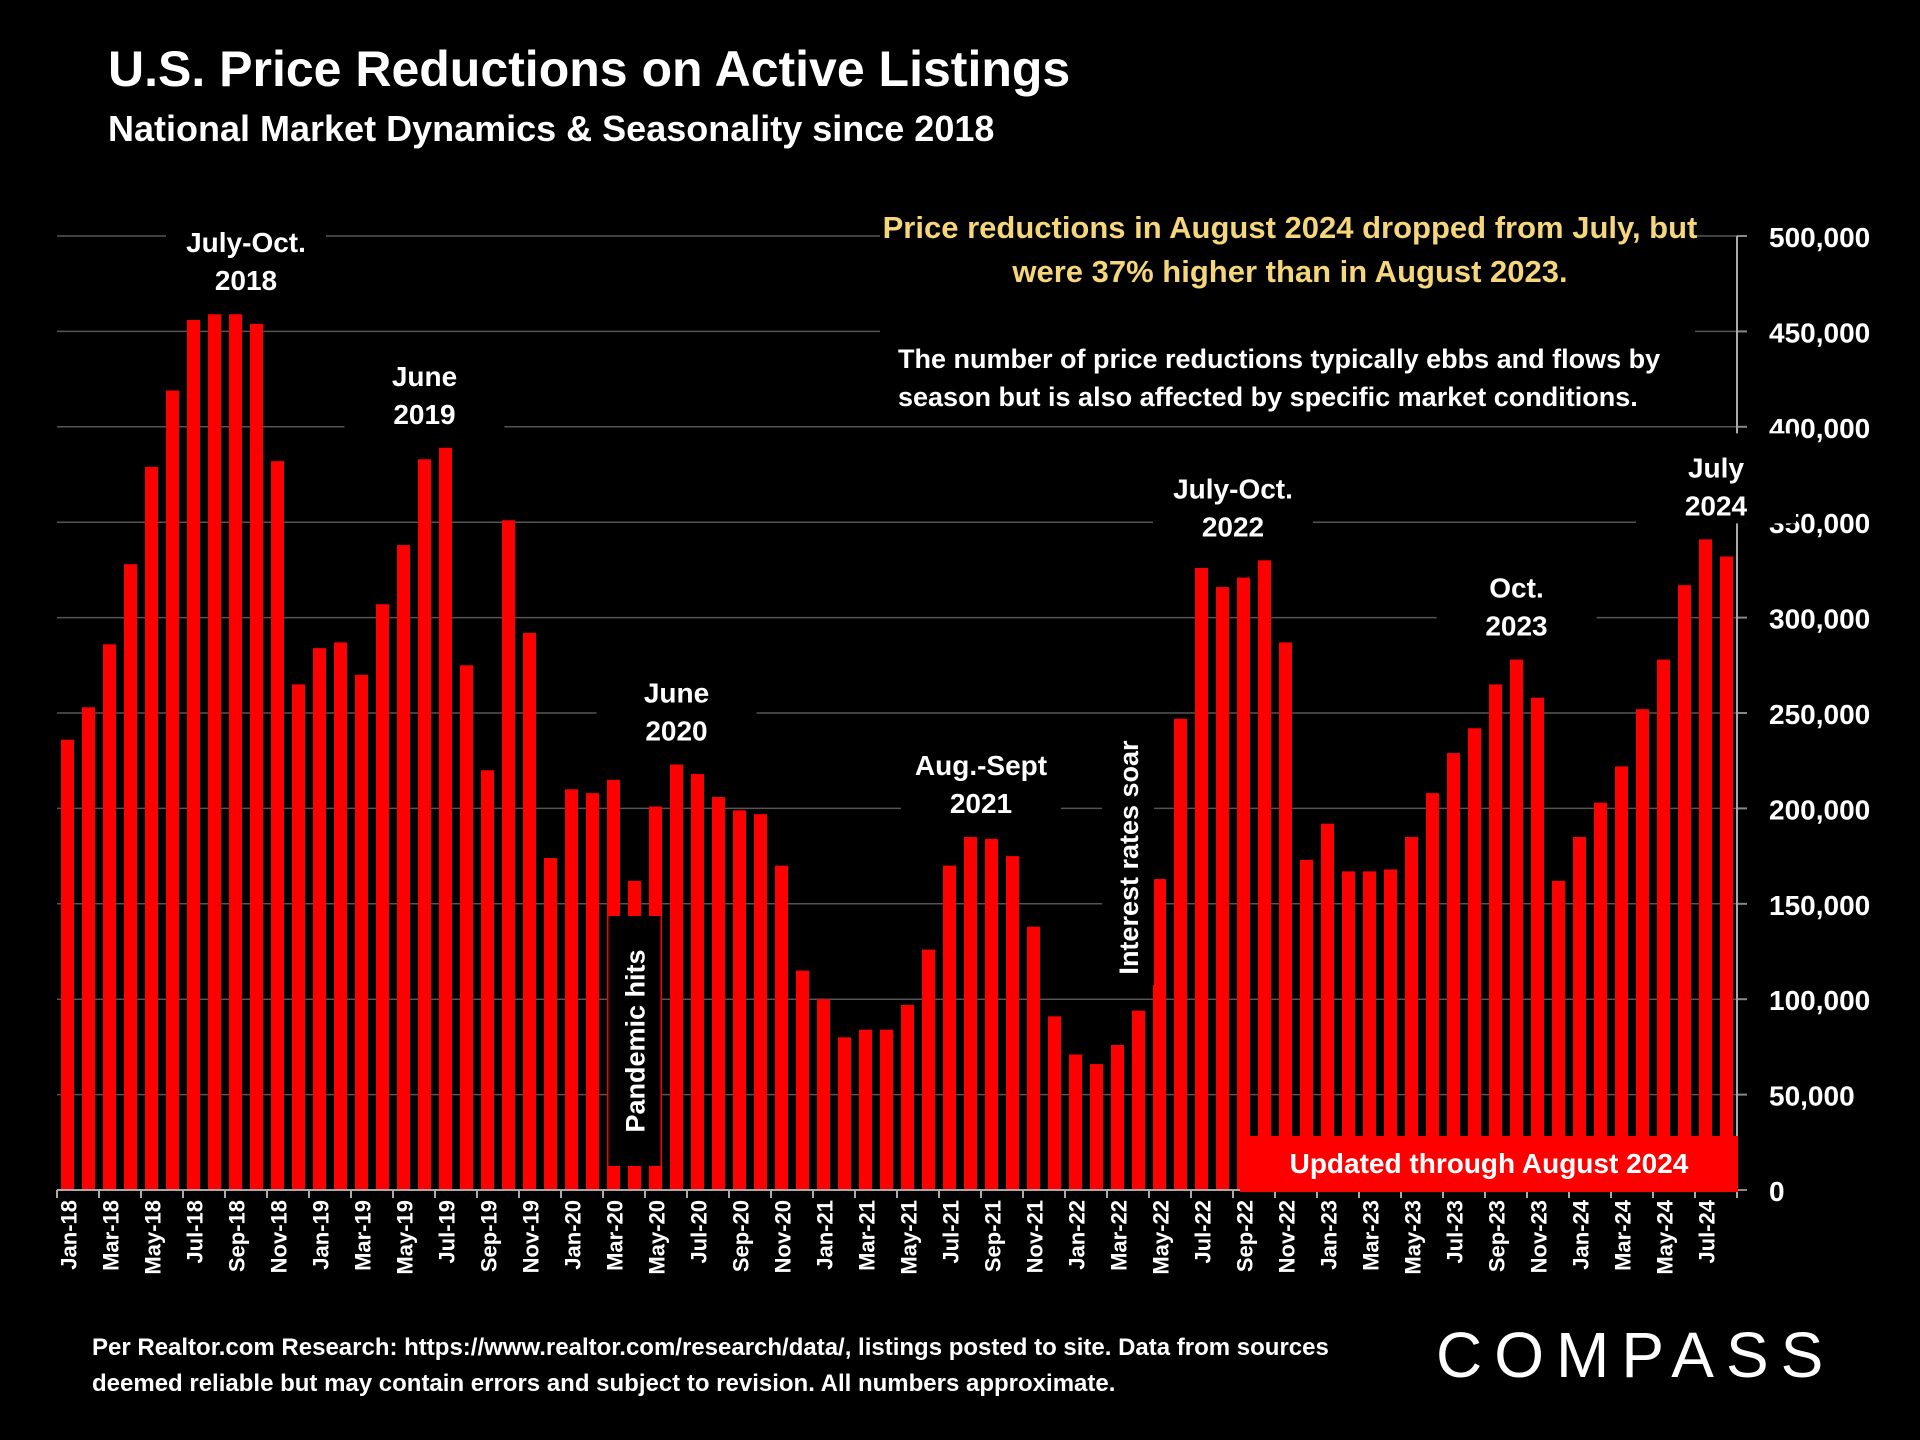 This screenshot has height=1440, width=1920. Describe the element at coordinates (153, 1237) in the screenshot. I see `x-tick-label: May-18` at that location.